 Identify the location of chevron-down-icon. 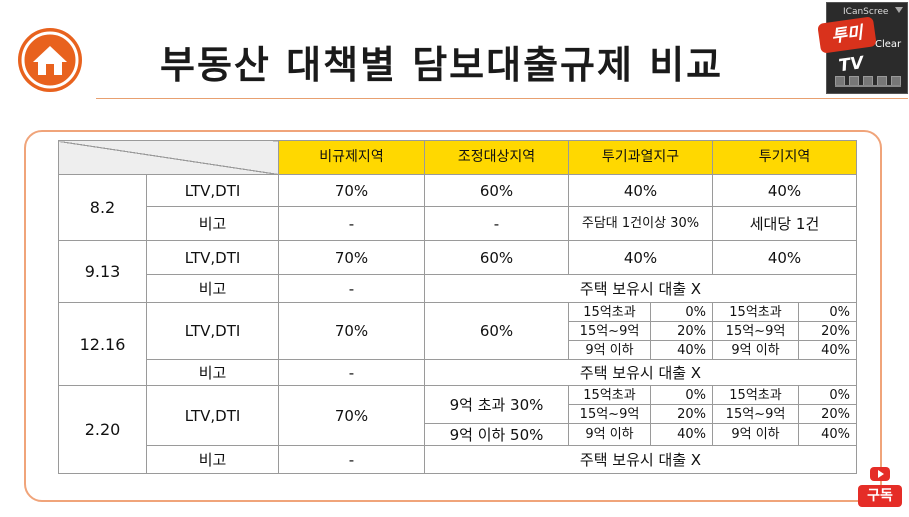
(899, 10).